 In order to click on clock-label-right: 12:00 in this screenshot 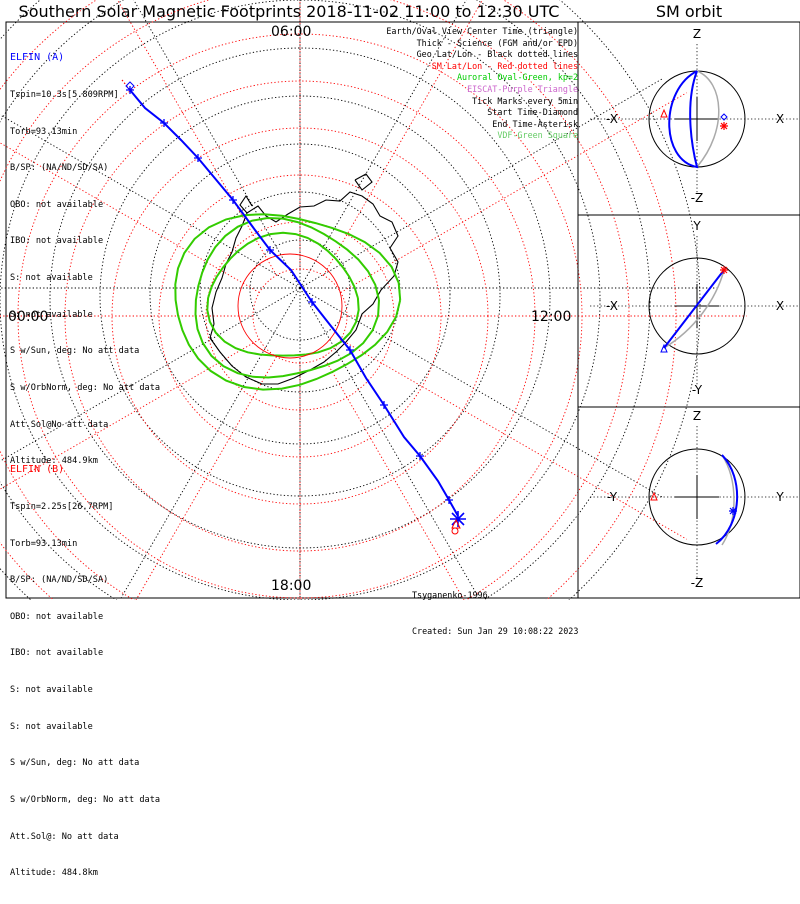, I will do `click(551, 317)`.